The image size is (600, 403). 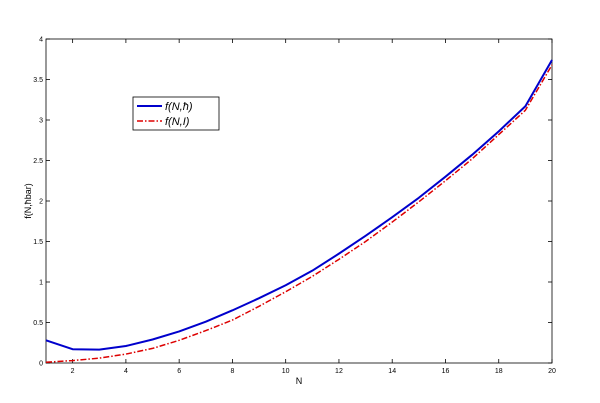 What do you see at coordinates (38, 161) in the screenshot?
I see `y-tick-label: 2.5` at bounding box center [38, 161].